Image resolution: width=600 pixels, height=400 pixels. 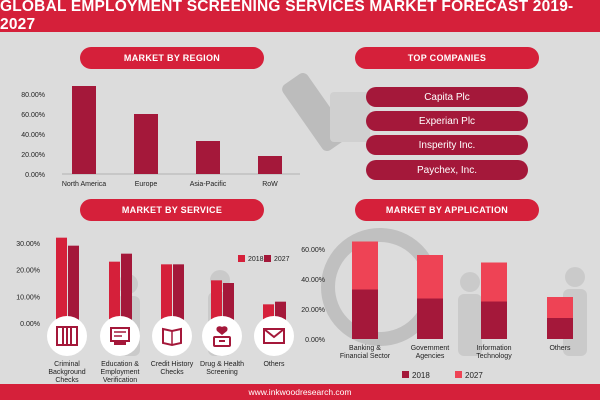 What do you see at coordinates (447, 58) in the screenshot?
I see `section-title-companies: TOP COMPANIES` at bounding box center [447, 58].